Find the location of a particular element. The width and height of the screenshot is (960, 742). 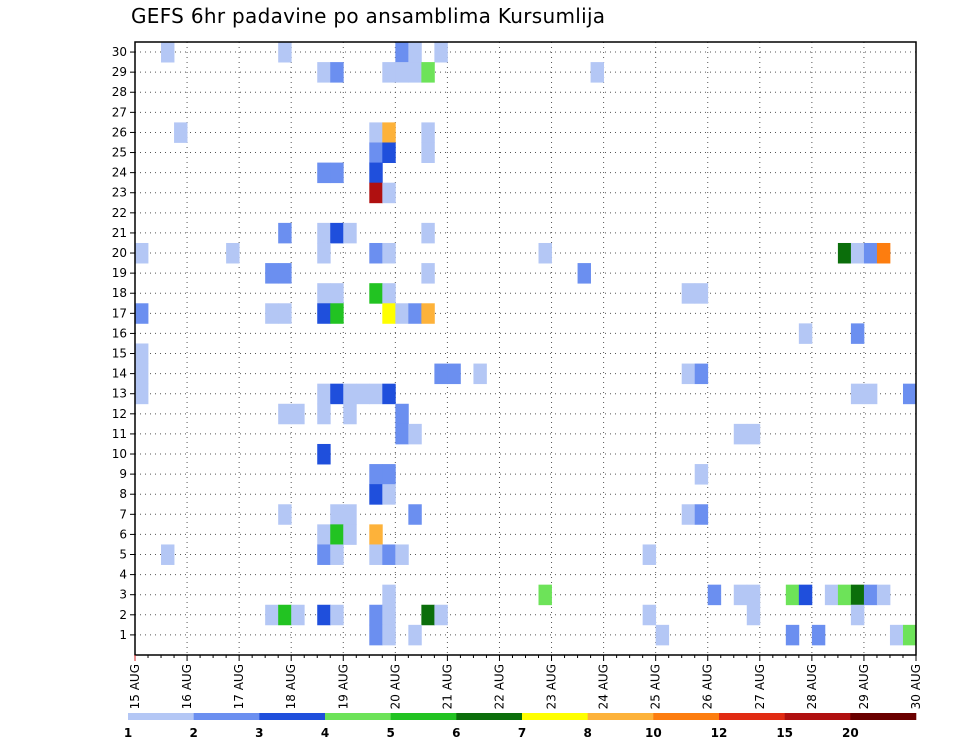

y-tick-label: 13 is located at coordinates (119, 394).